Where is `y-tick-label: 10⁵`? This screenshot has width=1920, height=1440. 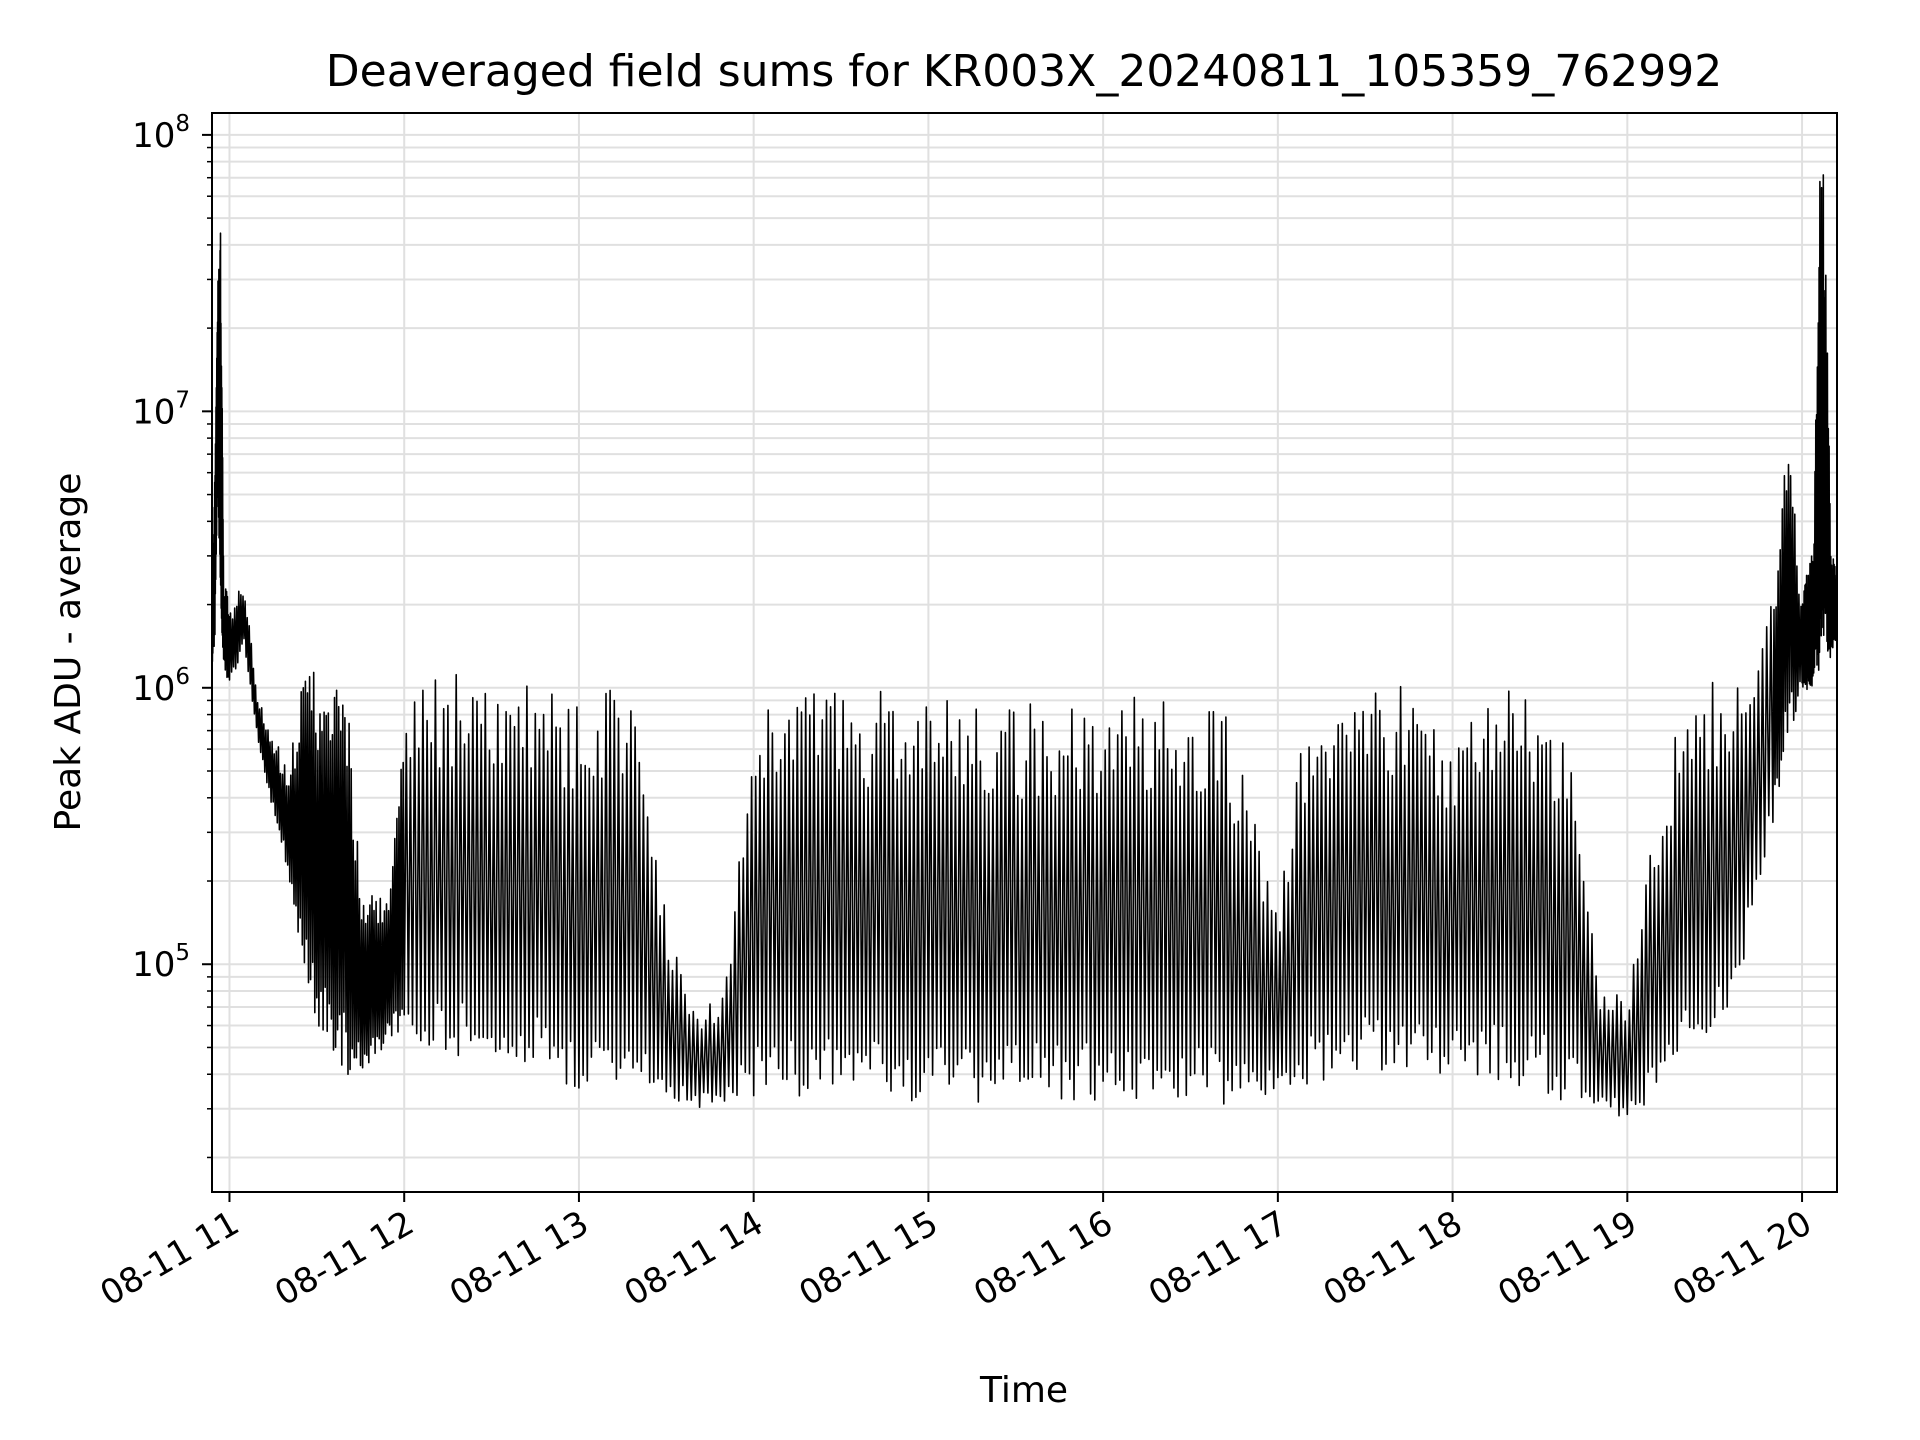 y-tick-label: 10⁵ is located at coordinates (161, 962).